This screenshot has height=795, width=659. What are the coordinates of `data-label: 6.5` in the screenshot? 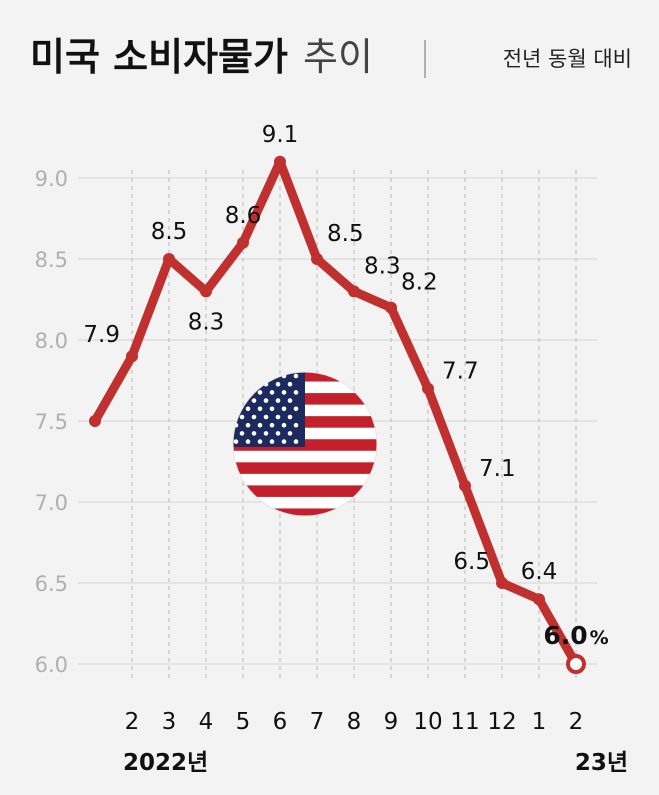 It's located at (471, 562).